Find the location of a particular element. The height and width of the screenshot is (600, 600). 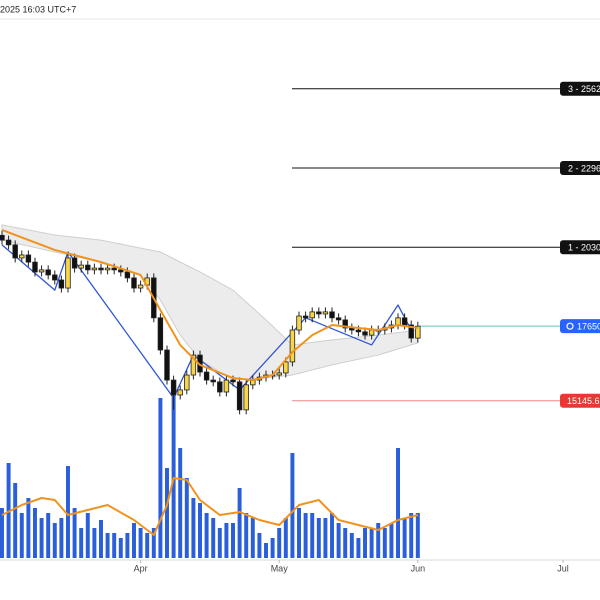

x-tick-label: Jul is located at coordinates (563, 568).